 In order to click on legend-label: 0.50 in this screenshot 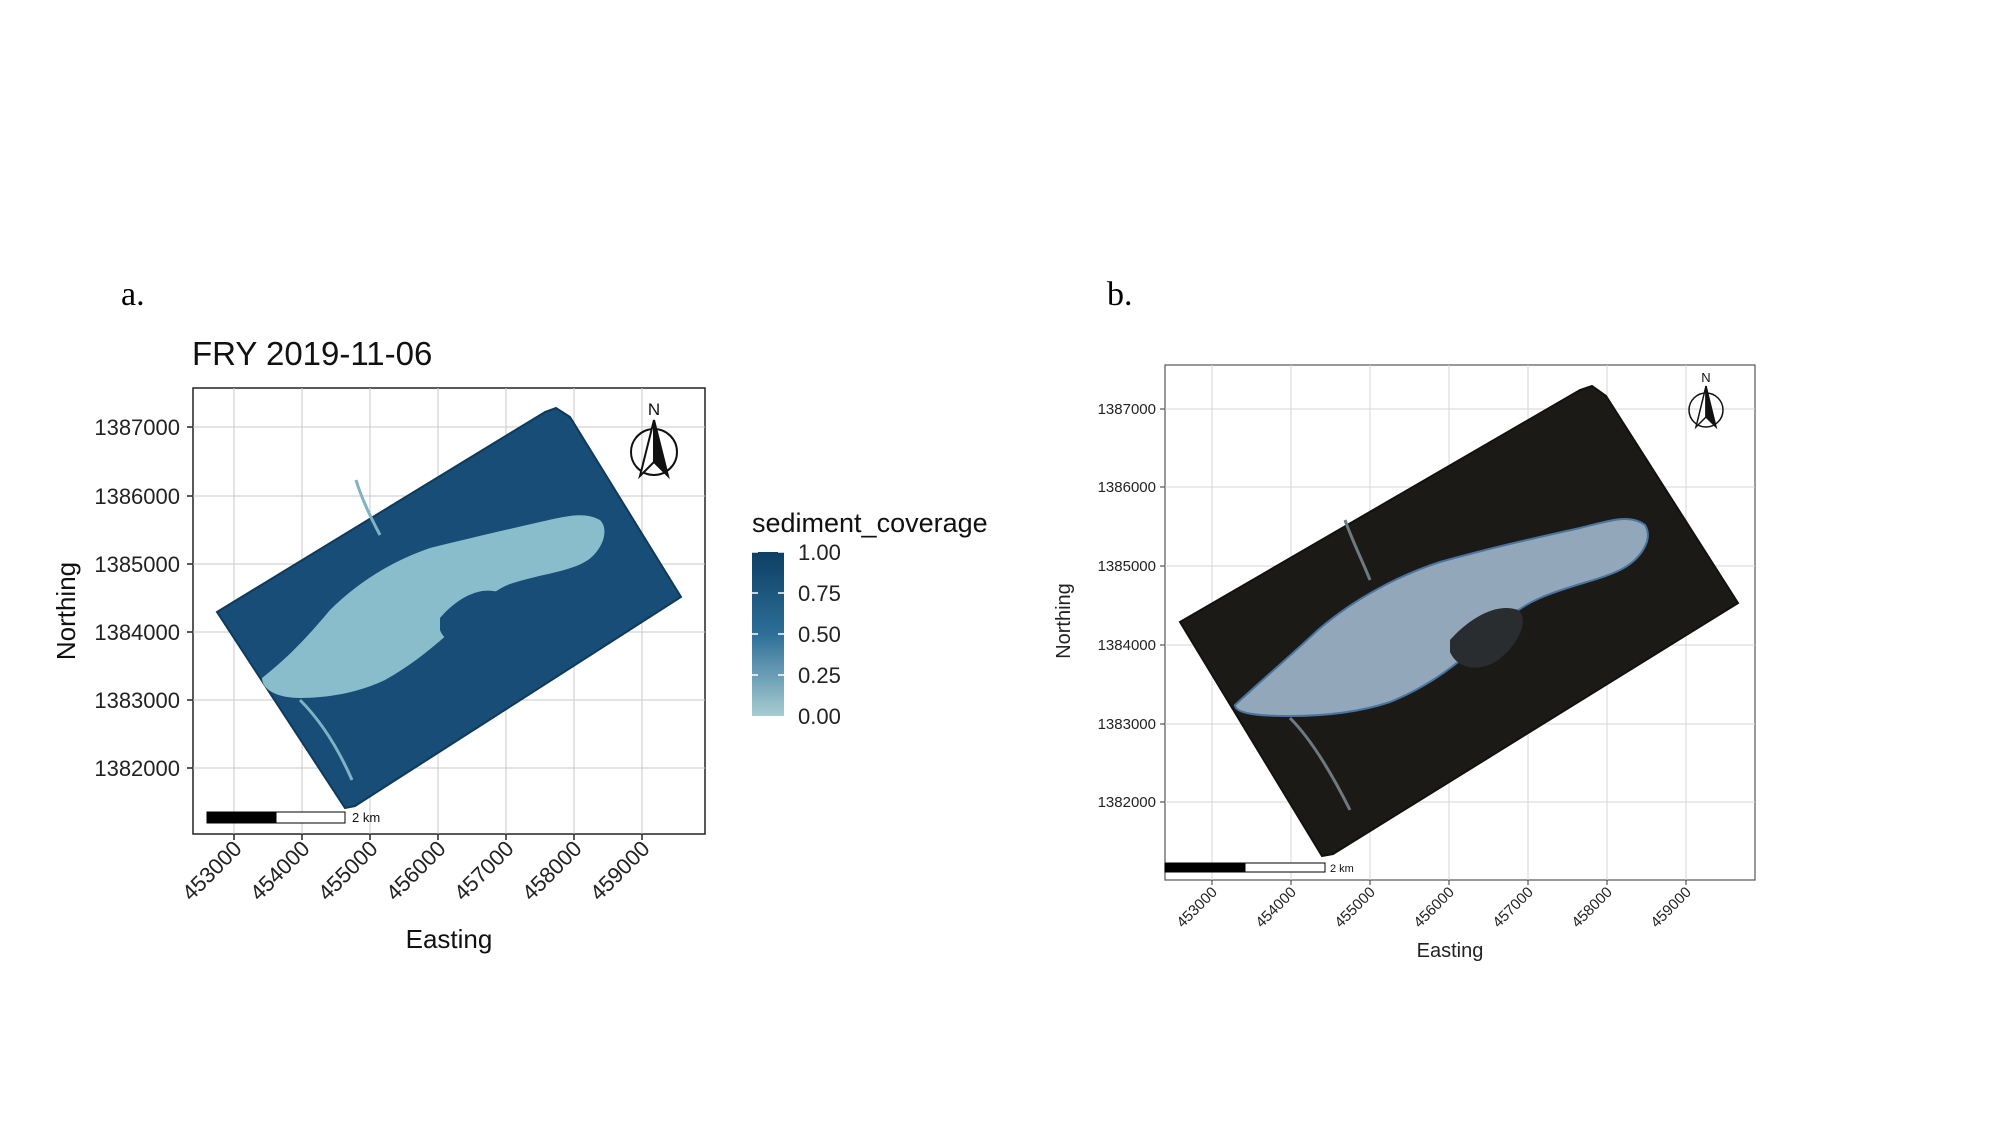, I will do `click(819, 634)`.